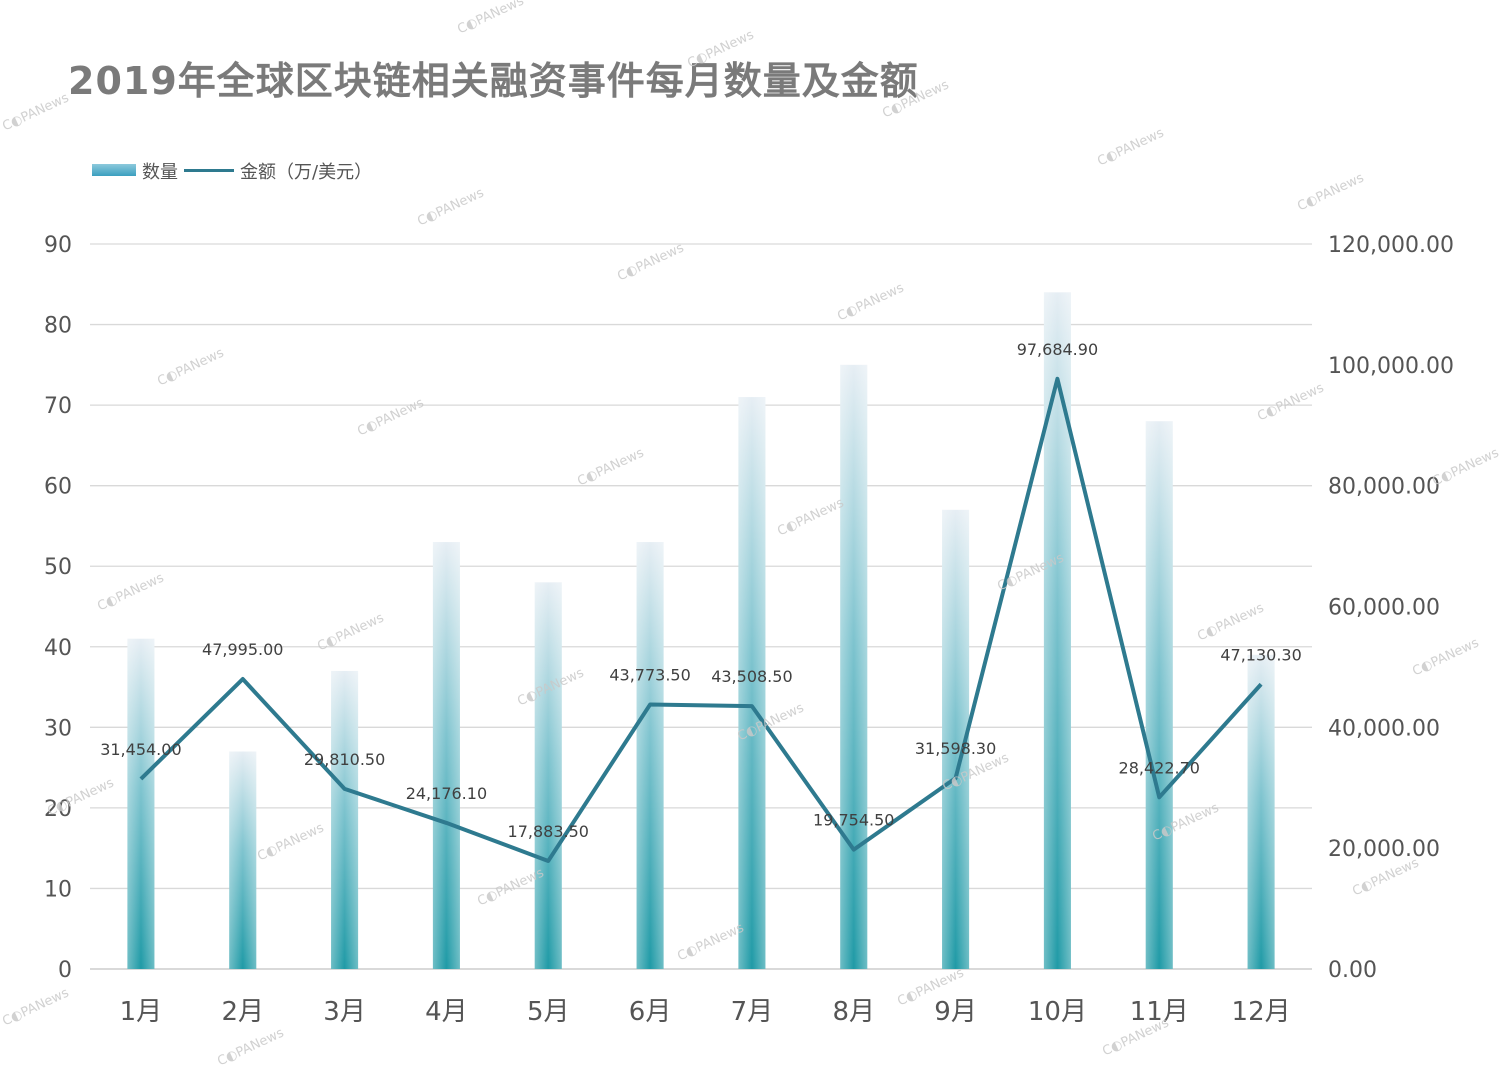 This screenshot has height=1069, width=1500. Describe the element at coordinates (1260, 654) in the screenshot. I see `line-data-label: 47,130.30` at that location.